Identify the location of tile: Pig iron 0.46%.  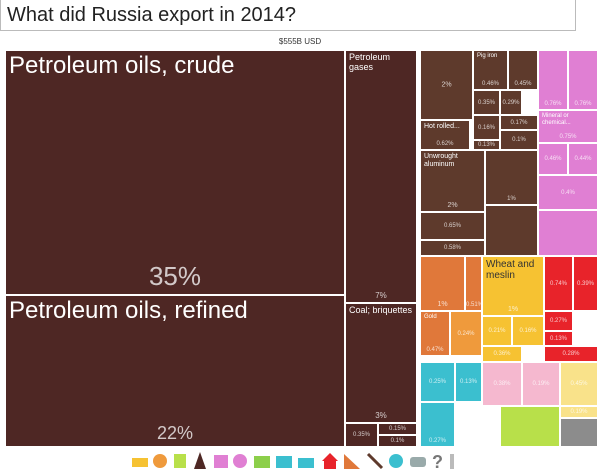
(490, 70).